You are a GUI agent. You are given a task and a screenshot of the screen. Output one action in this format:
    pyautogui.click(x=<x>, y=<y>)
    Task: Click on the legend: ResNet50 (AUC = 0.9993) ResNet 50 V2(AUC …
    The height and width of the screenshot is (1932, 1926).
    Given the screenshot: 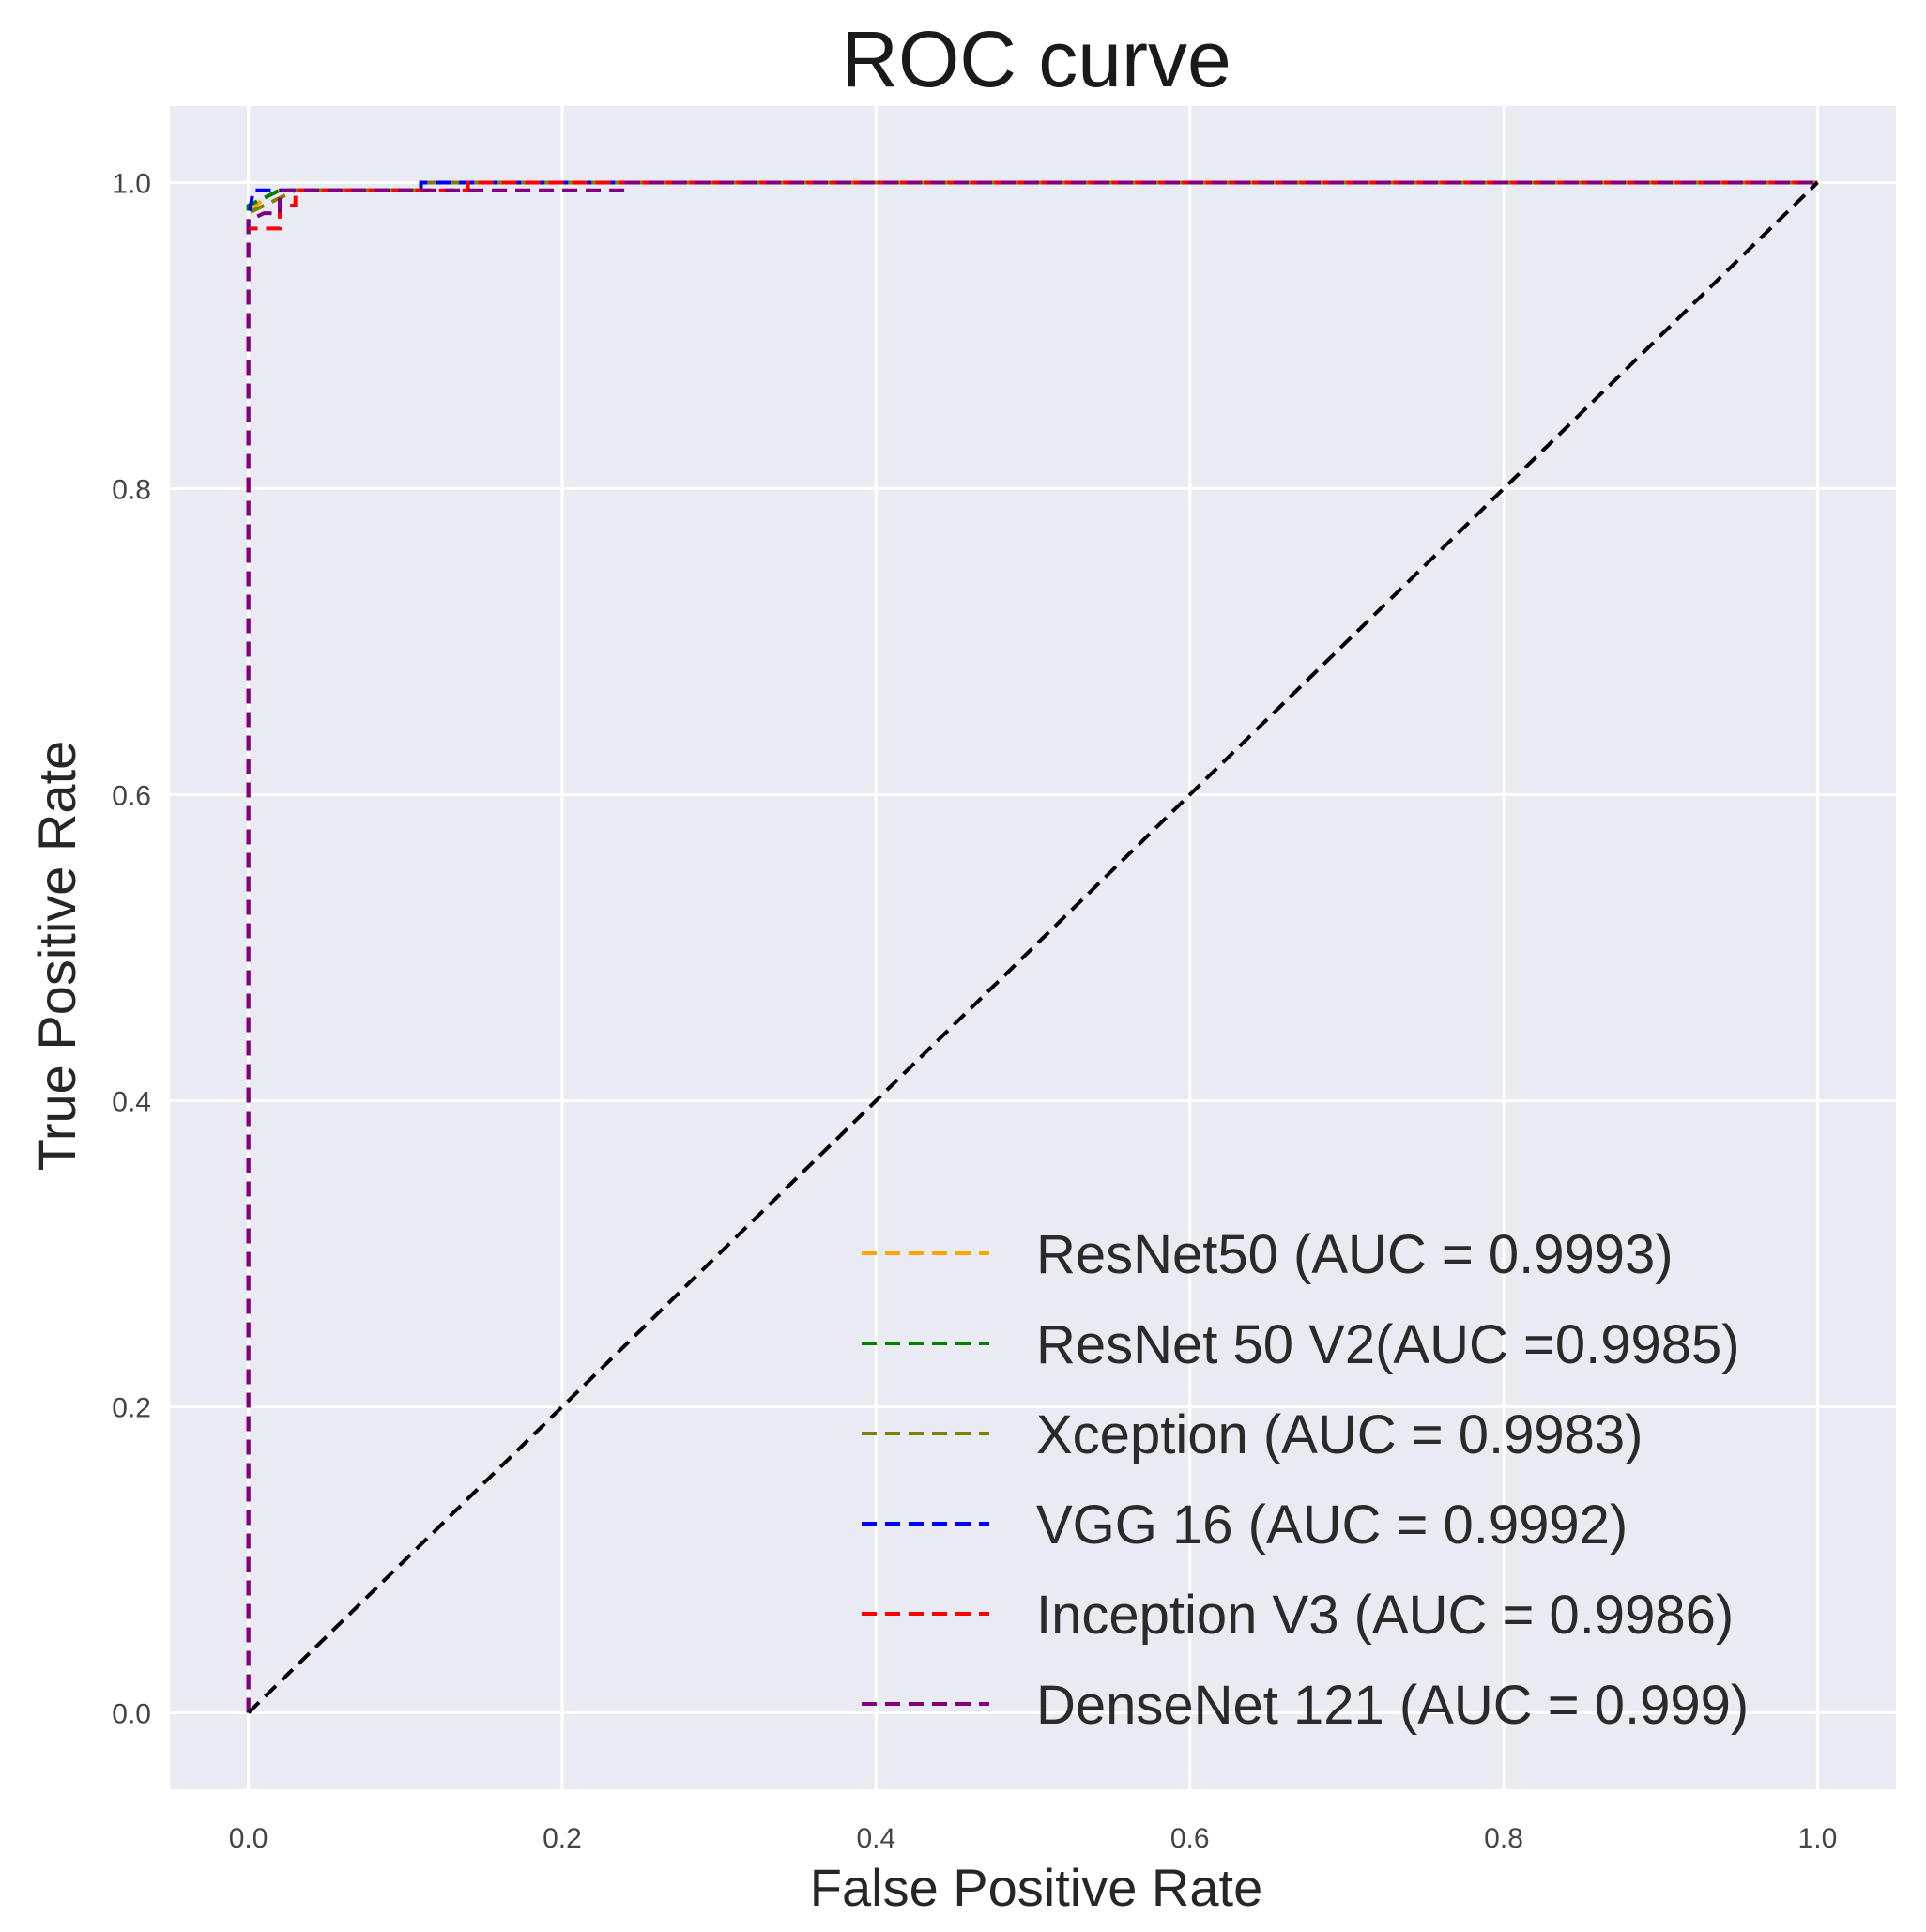 What is the action you would take?
    pyautogui.click(x=1305, y=1480)
    